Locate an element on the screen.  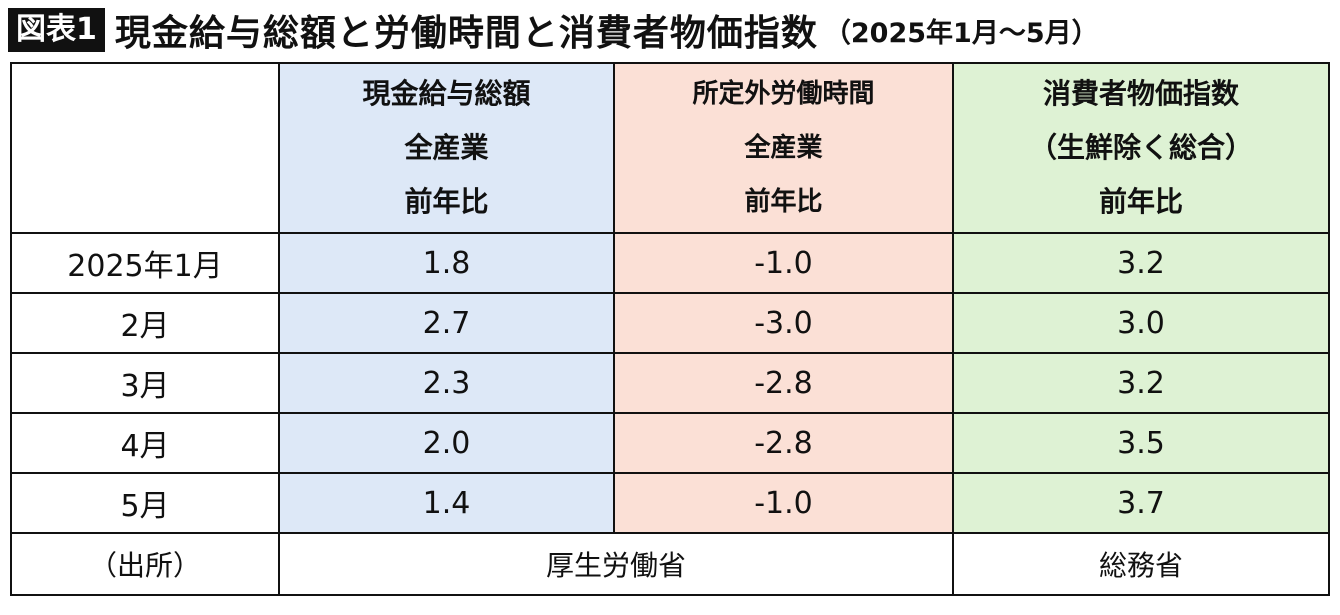
header-corner is located at coordinates (145, 148).